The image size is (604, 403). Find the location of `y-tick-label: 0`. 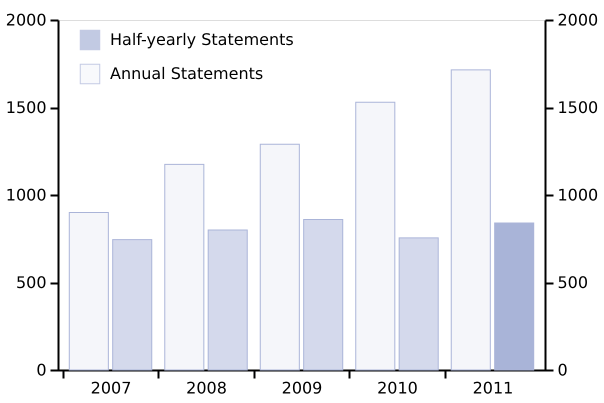

y-tick-label: 0 is located at coordinates (41, 370).